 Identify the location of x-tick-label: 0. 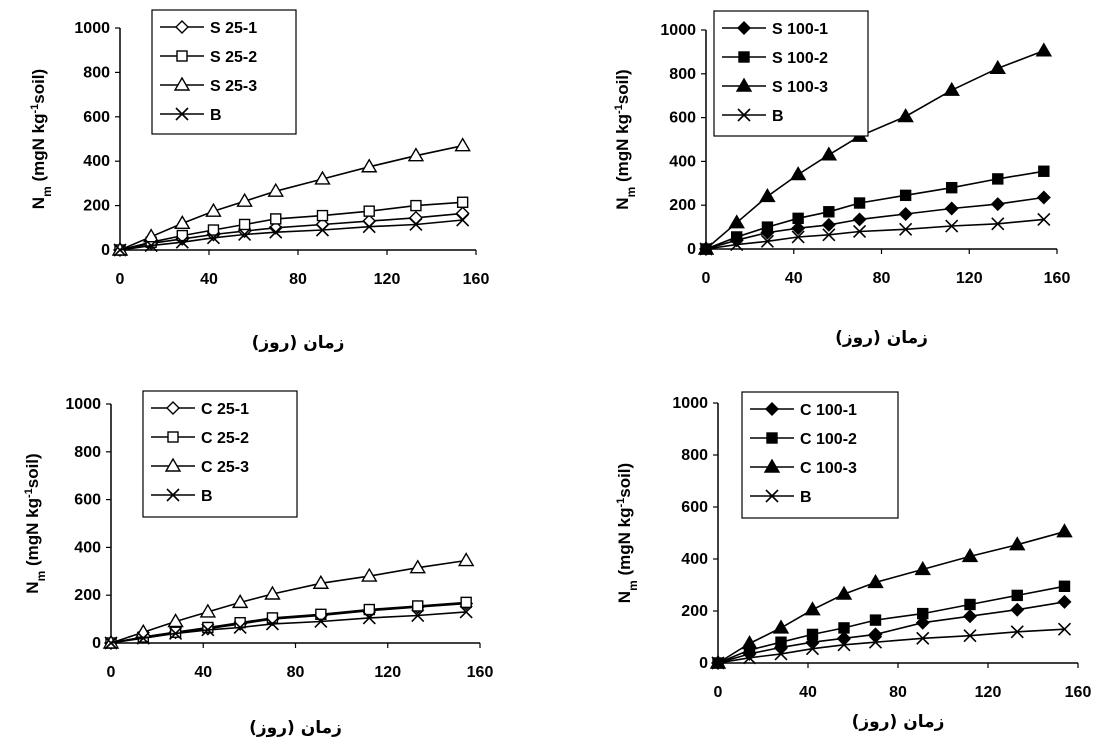
(706, 278).